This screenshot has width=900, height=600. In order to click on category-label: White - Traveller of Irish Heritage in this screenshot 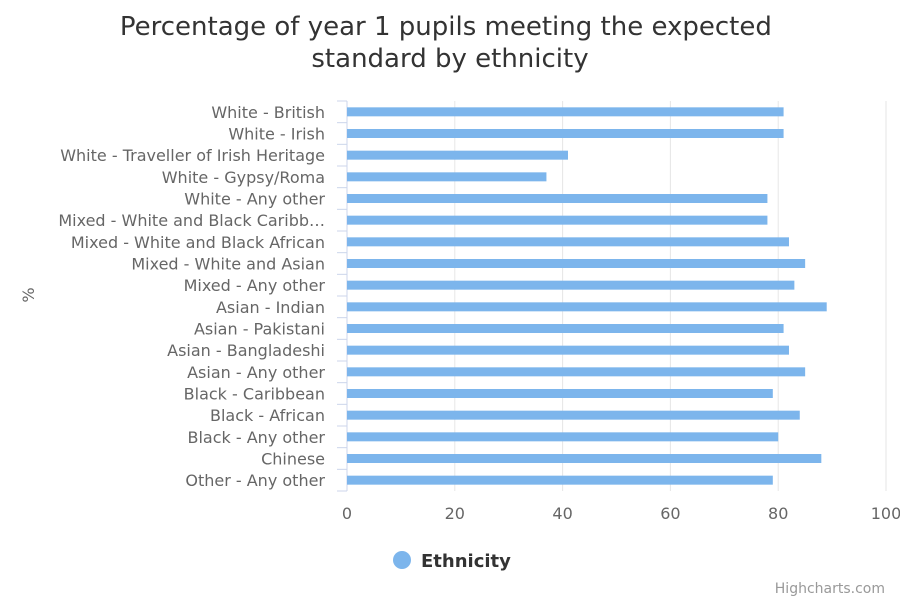, I will do `click(192, 155)`.